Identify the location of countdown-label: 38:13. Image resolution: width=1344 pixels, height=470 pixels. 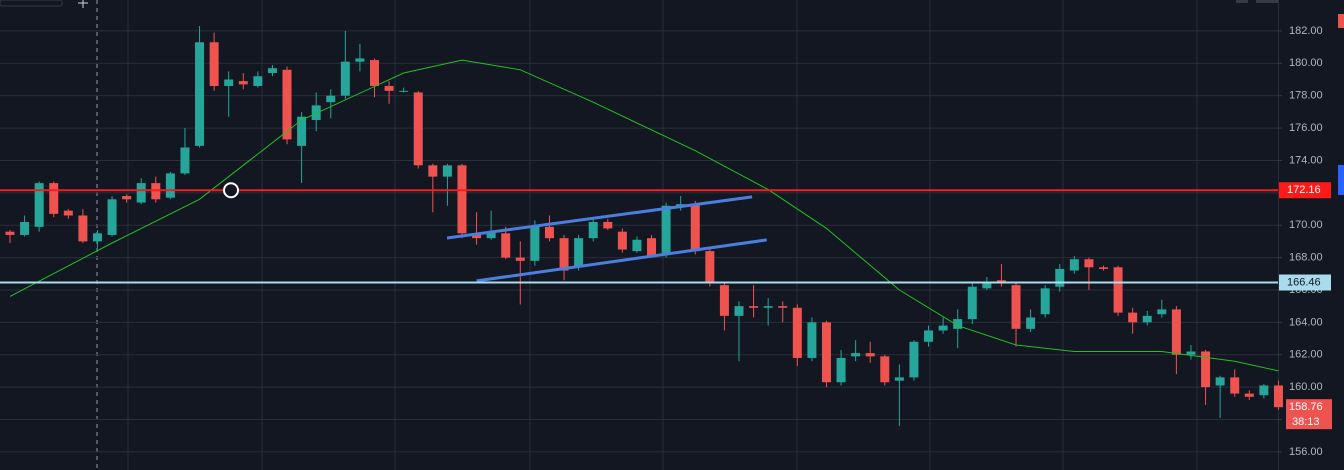
(1306, 422).